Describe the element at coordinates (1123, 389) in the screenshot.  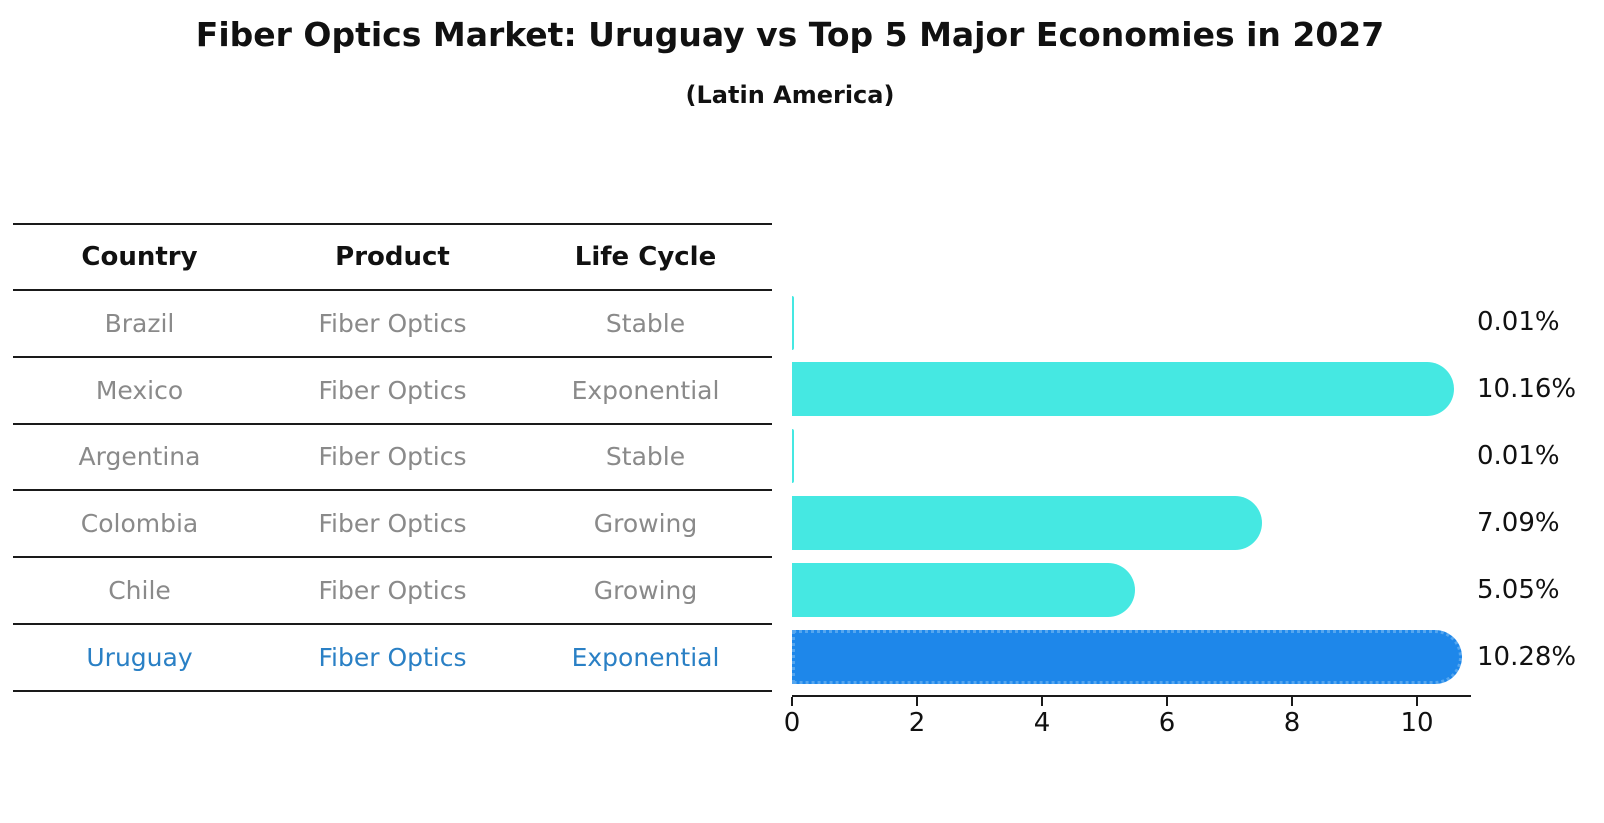
I see `bar-mexico` at that location.